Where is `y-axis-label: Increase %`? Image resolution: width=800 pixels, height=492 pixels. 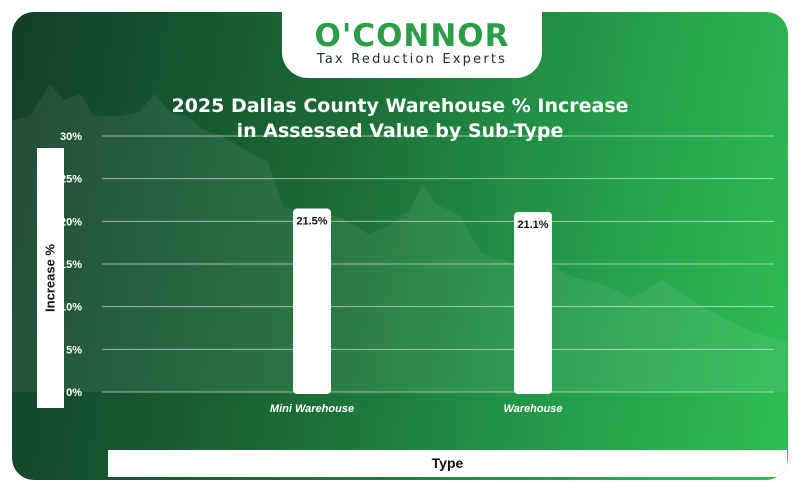
y-axis-label: Increase % is located at coordinates (50, 278).